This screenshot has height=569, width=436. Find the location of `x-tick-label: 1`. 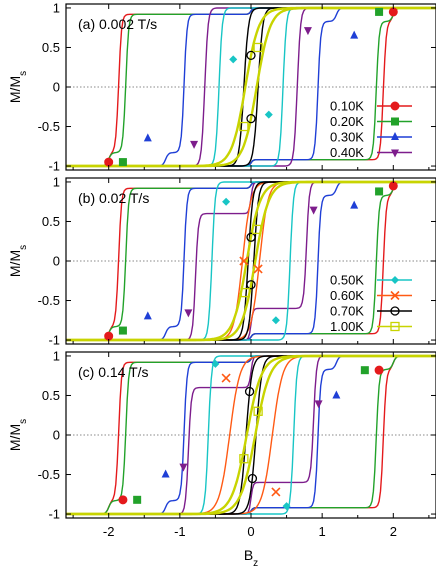

x-tick-label: 1 is located at coordinates (322, 531).